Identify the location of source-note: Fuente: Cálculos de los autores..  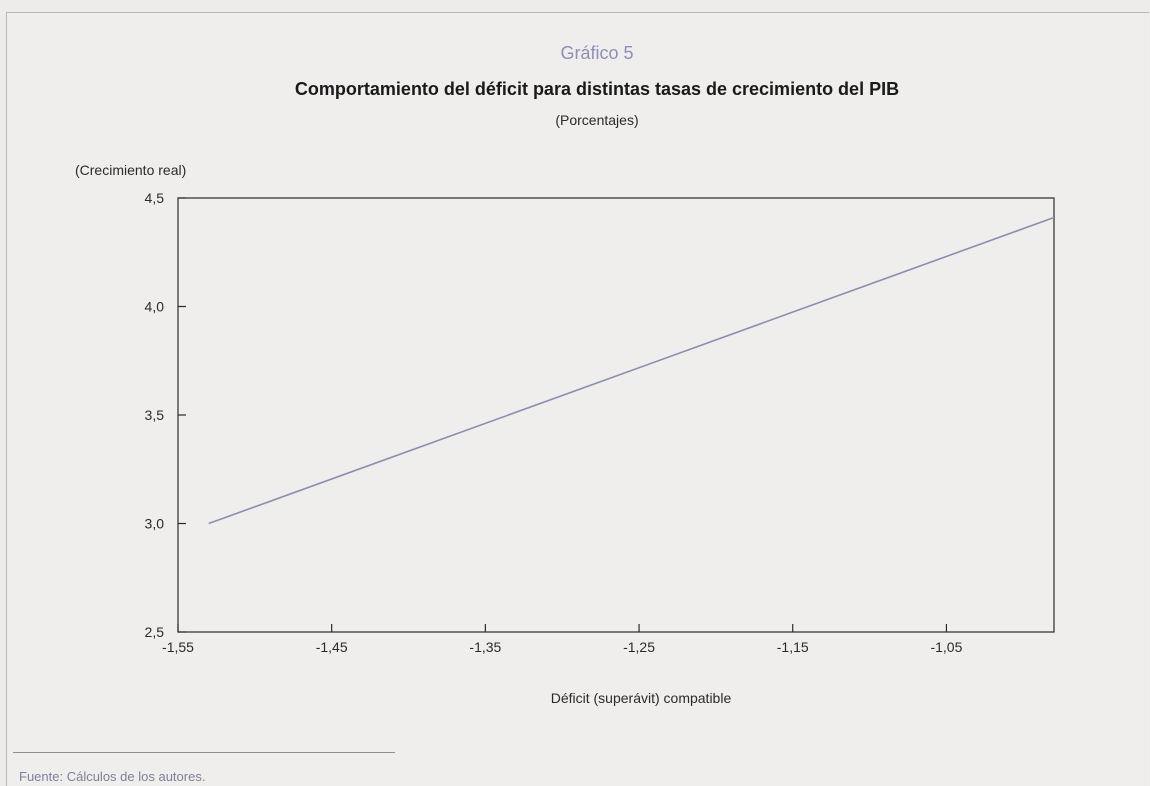
(112, 776).